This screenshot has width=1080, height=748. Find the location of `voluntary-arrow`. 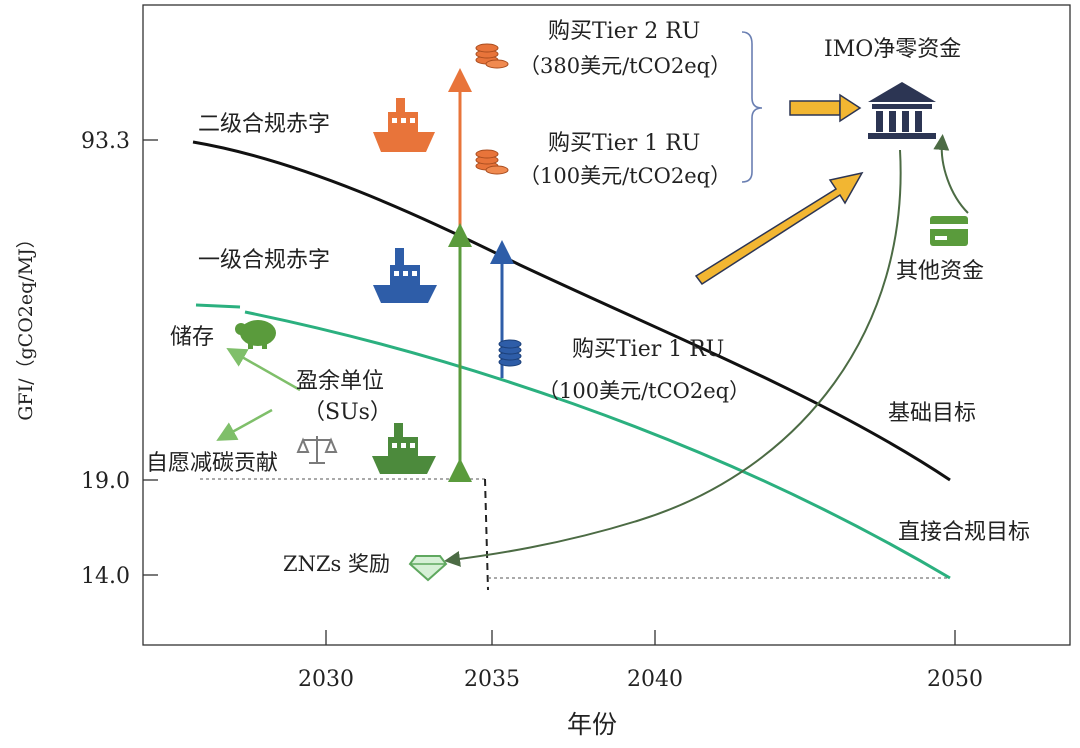

voluntary-arrow is located at coordinates (244, 424).